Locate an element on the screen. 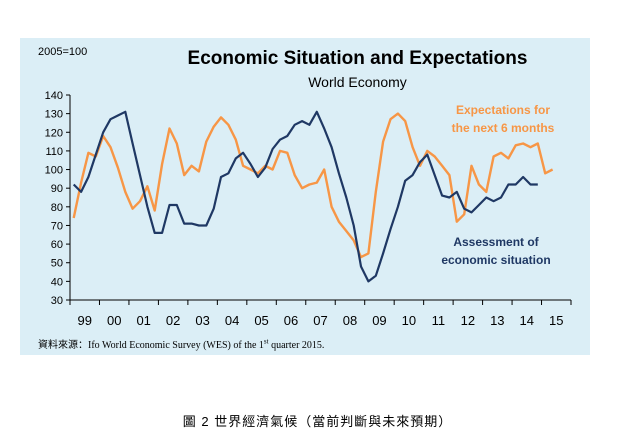 The image size is (635, 445). figure-caption: 圖 2 世界經濟氣候（當前判斷與未來預期） is located at coordinates (317, 421).